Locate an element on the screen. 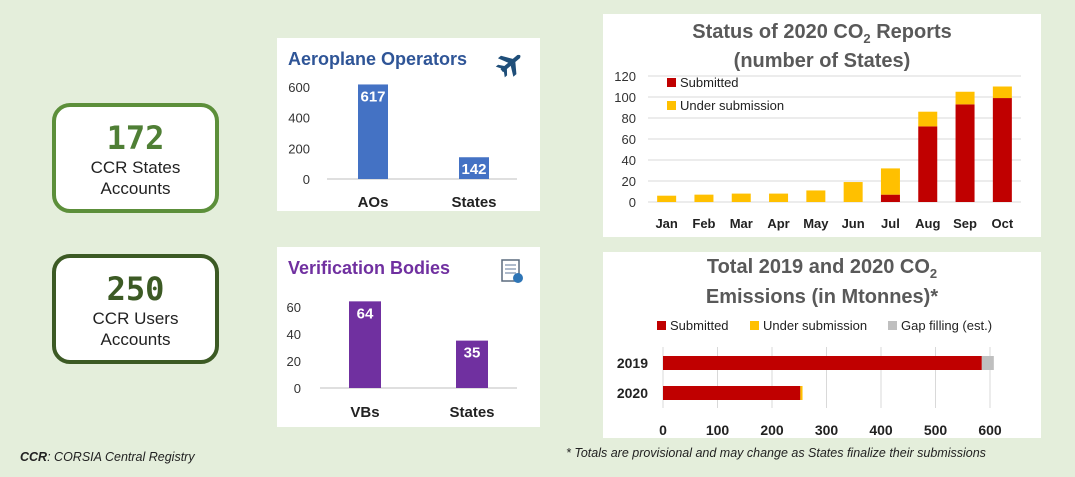 Image resolution: width=1075 pixels, height=477 pixels. chart-title: Verification Bodies is located at coordinates (369, 268).